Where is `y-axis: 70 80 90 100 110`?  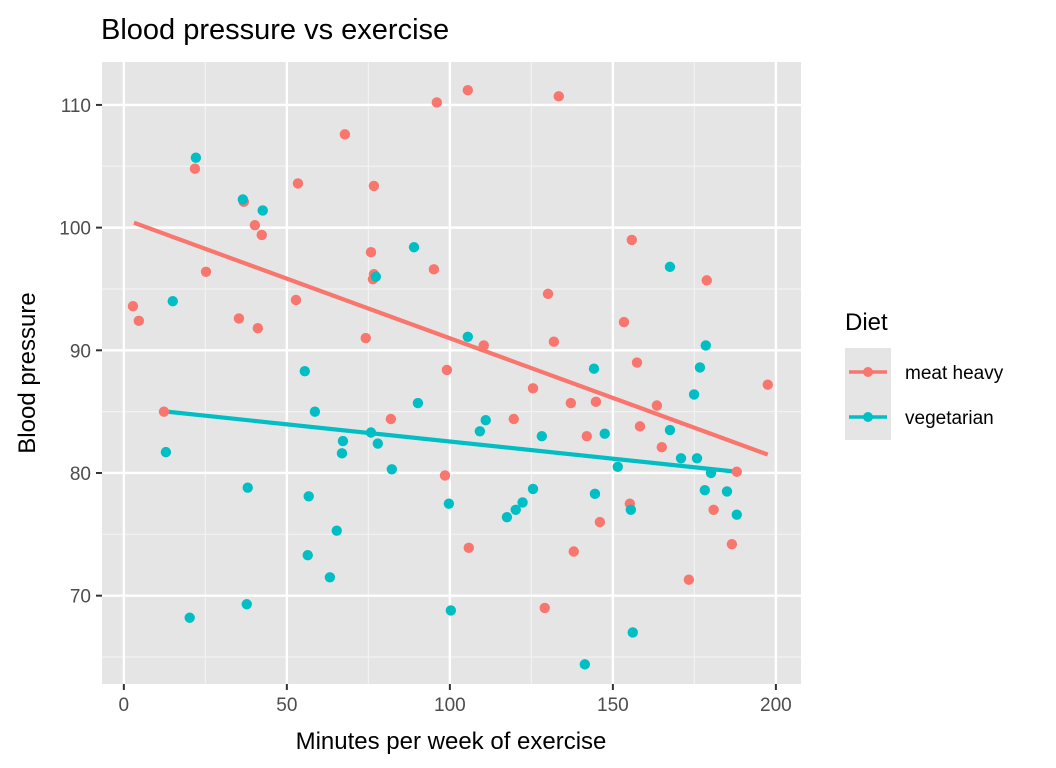 y-axis: 70 80 90 100 110 is located at coordinates (80, 352).